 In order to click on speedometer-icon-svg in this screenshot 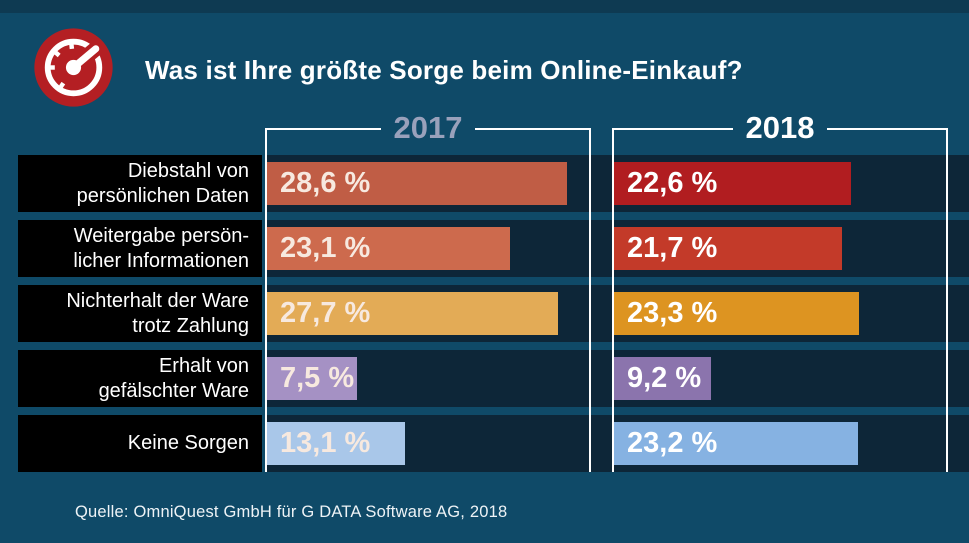, I will do `click(73, 67)`.